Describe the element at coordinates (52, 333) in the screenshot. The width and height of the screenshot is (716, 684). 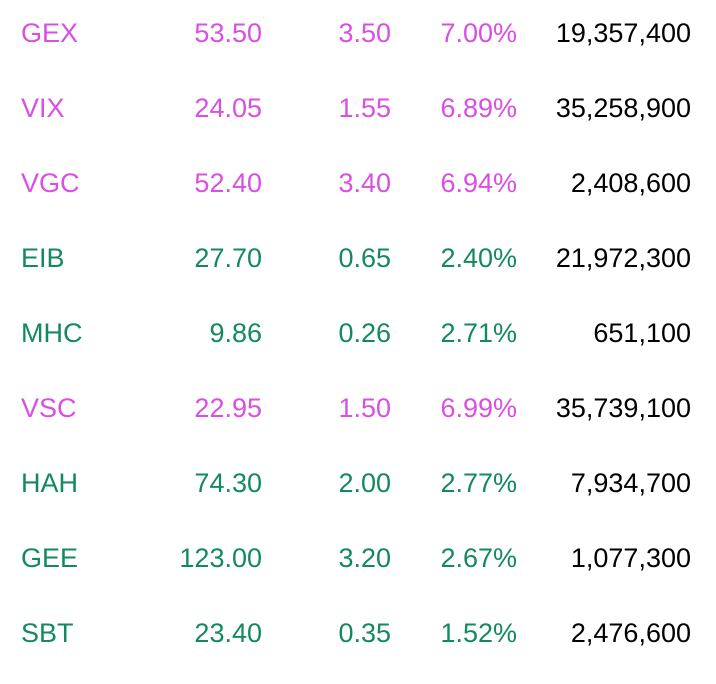
I see `ticker-symbol: MHC` at that location.